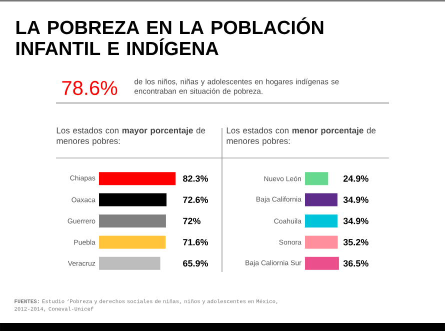 This screenshot has width=445, height=331. Describe the element at coordinates (170, 36) in the screenshot. I see `chart-title: LA POBREZA EN LA POBLACIÓN INFANTIL E INDÍGENA` at that location.